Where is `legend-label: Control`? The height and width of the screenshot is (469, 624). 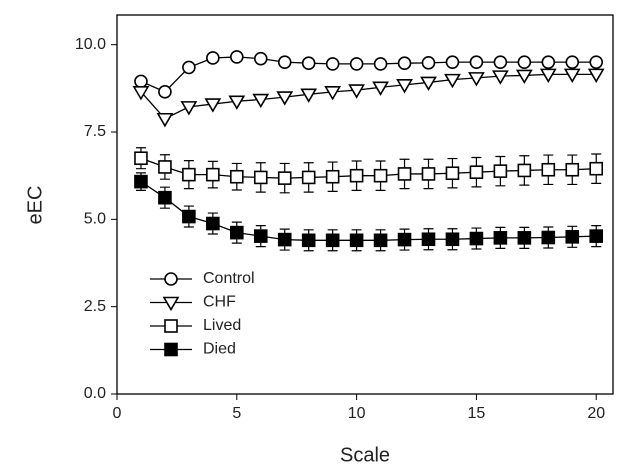 legend-label: Control is located at coordinates (229, 278).